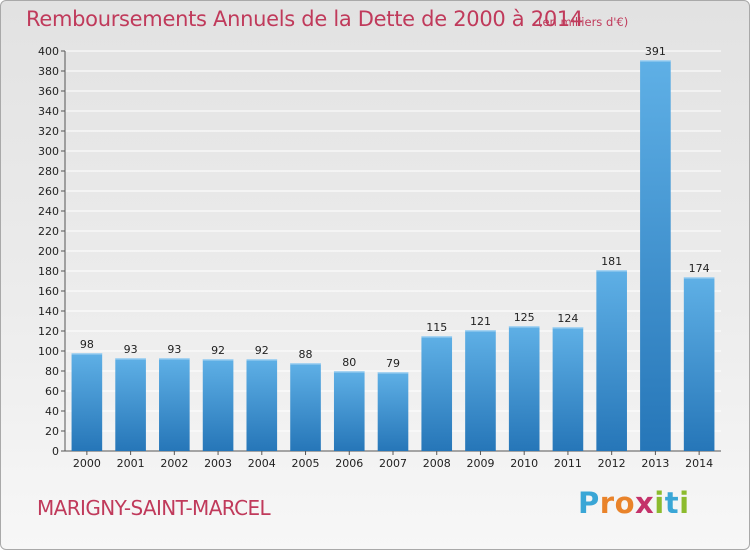 The width and height of the screenshot is (750, 550). I want to click on y-tick-label: 320, so click(48, 131).